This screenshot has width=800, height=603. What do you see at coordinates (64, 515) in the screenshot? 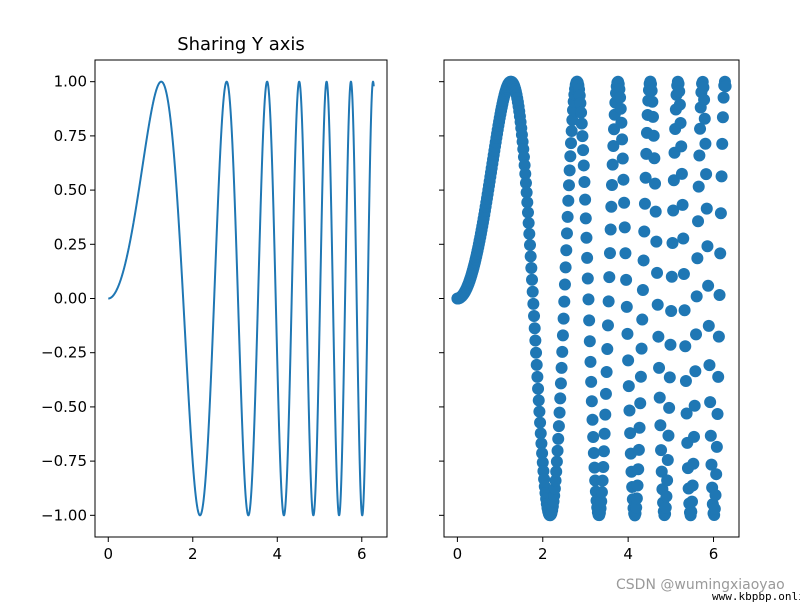
I see `y-tick-label: −1.00` at bounding box center [64, 515].